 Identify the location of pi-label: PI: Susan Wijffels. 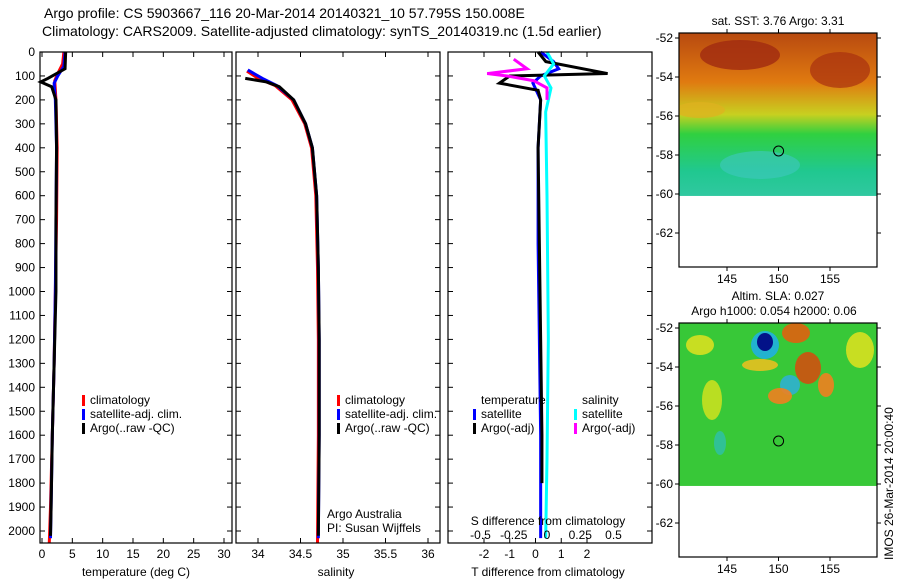
(374, 528).